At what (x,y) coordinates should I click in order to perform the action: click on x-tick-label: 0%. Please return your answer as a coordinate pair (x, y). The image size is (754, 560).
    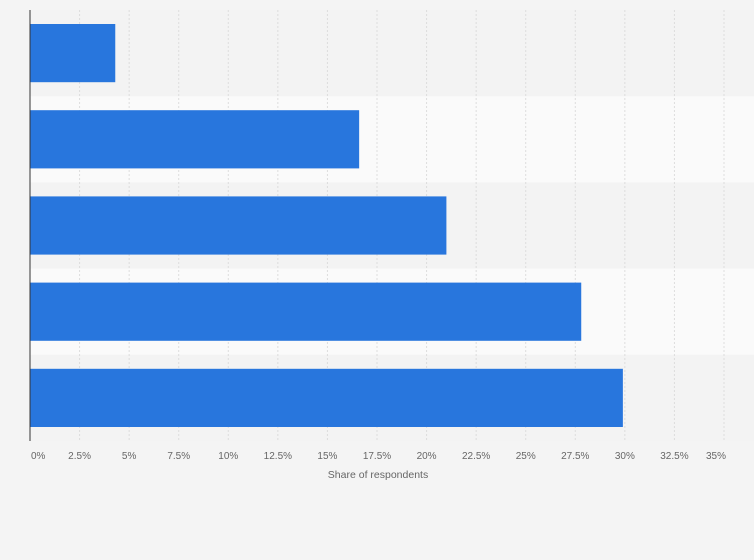
    Looking at the image, I should click on (38, 456).